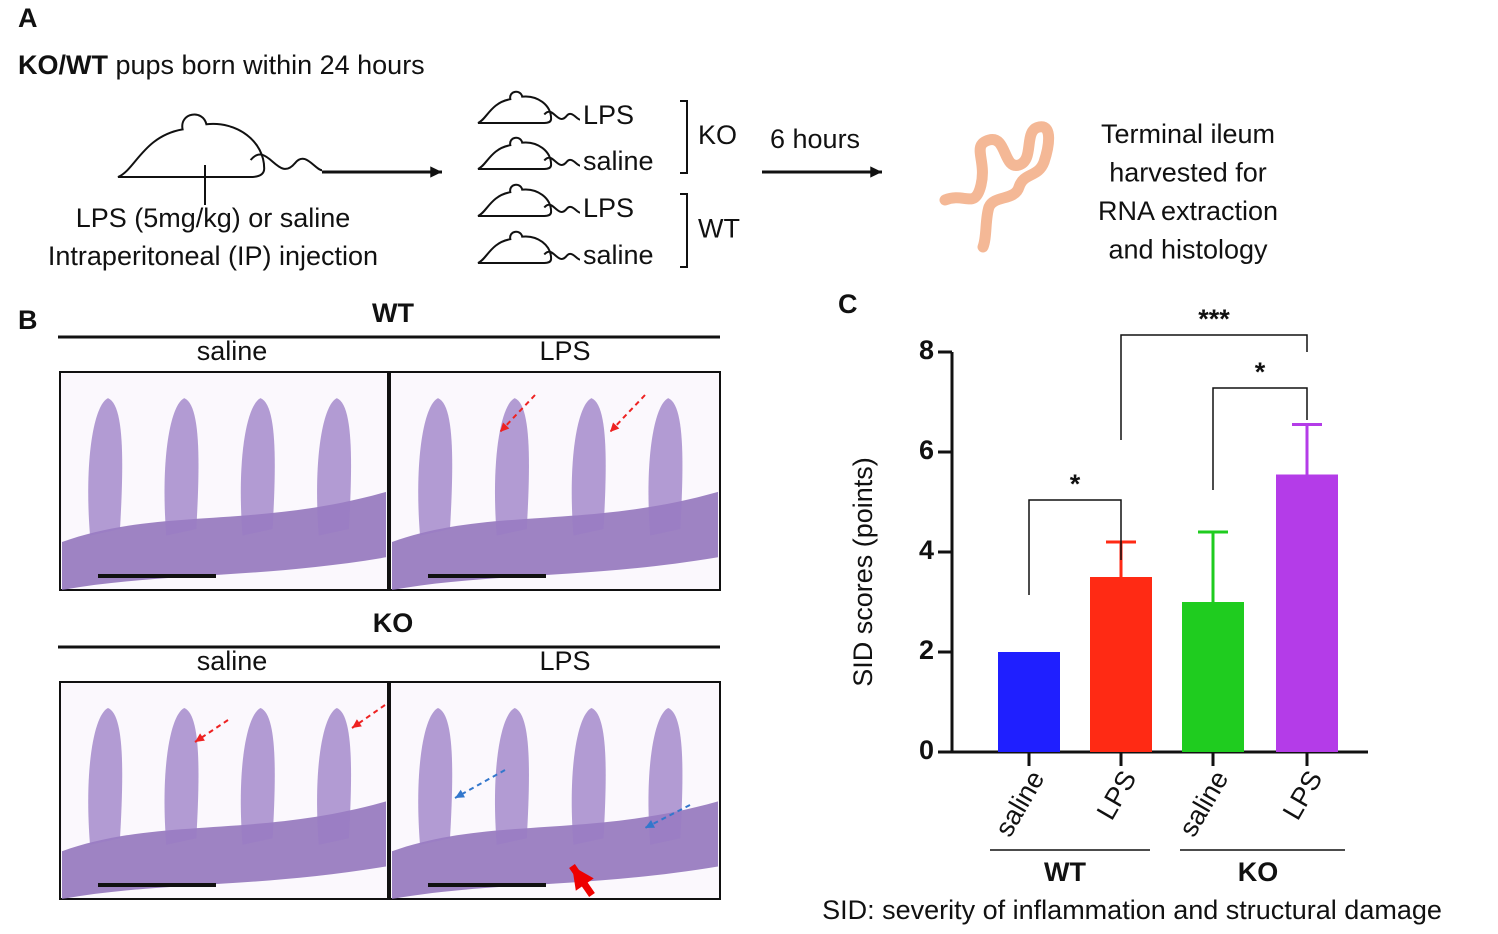  What do you see at coordinates (926, 750) in the screenshot?
I see `y-tick-label: 0` at bounding box center [926, 750].